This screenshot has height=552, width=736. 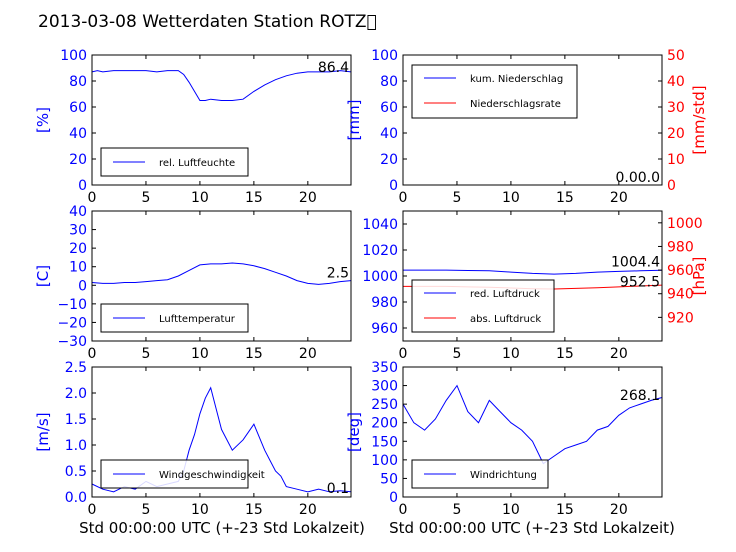 What do you see at coordinates (384, 387) in the screenshot?
I see `y-tick-label: 300` at bounding box center [384, 387].